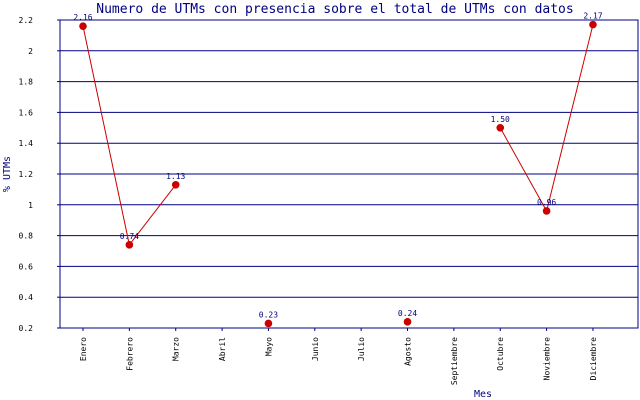 The width and height of the screenshot is (640, 400). What do you see at coordinates (454, 361) in the screenshot?
I see `x-tick-label: Septiembre` at bounding box center [454, 361].